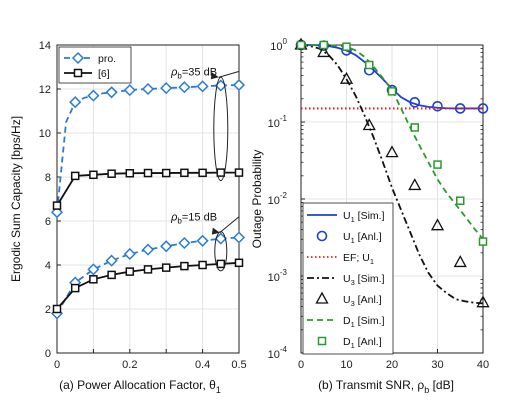 This screenshot has height=415, width=515. What do you see at coordinates (48, 310) in the screenshot?
I see `y-tick-label: 2` at bounding box center [48, 310].